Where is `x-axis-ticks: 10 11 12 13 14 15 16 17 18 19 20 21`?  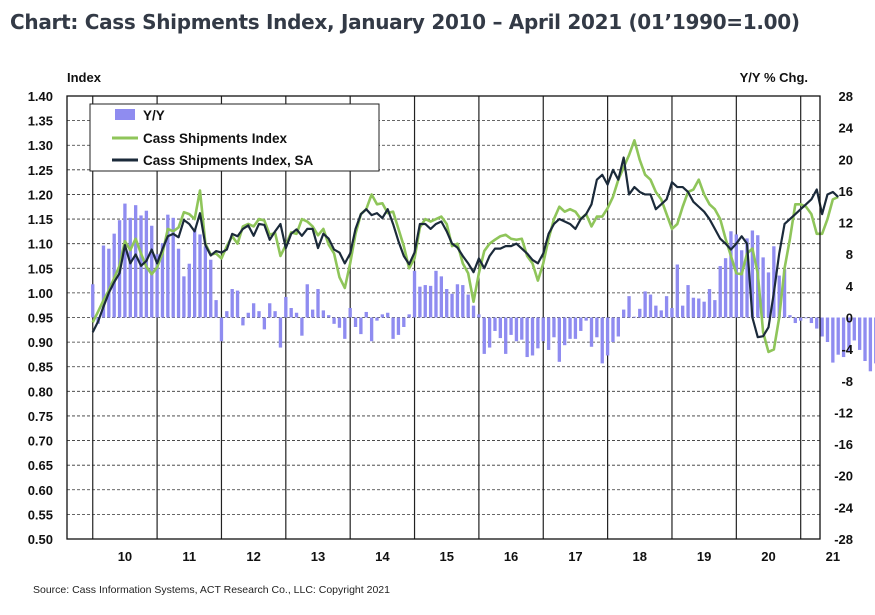 x-axis-ticks: 10 11 12 13 14 15 16 17 18 19 20 21 is located at coordinates (479, 556).